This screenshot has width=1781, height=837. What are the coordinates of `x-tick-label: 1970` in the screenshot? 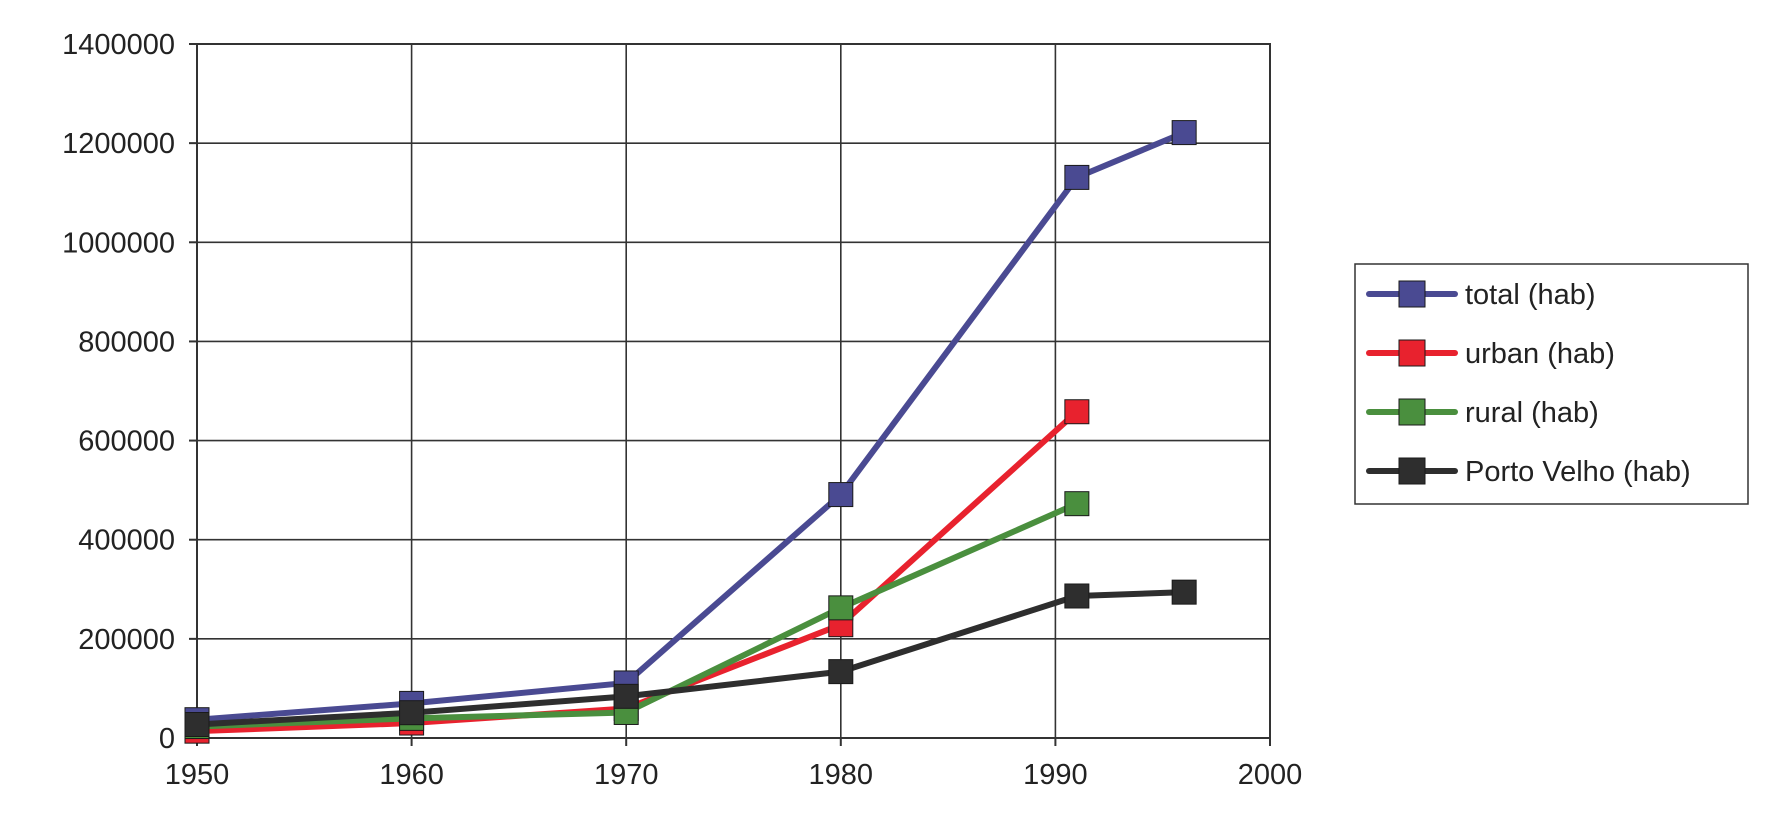 It's located at (626, 775).